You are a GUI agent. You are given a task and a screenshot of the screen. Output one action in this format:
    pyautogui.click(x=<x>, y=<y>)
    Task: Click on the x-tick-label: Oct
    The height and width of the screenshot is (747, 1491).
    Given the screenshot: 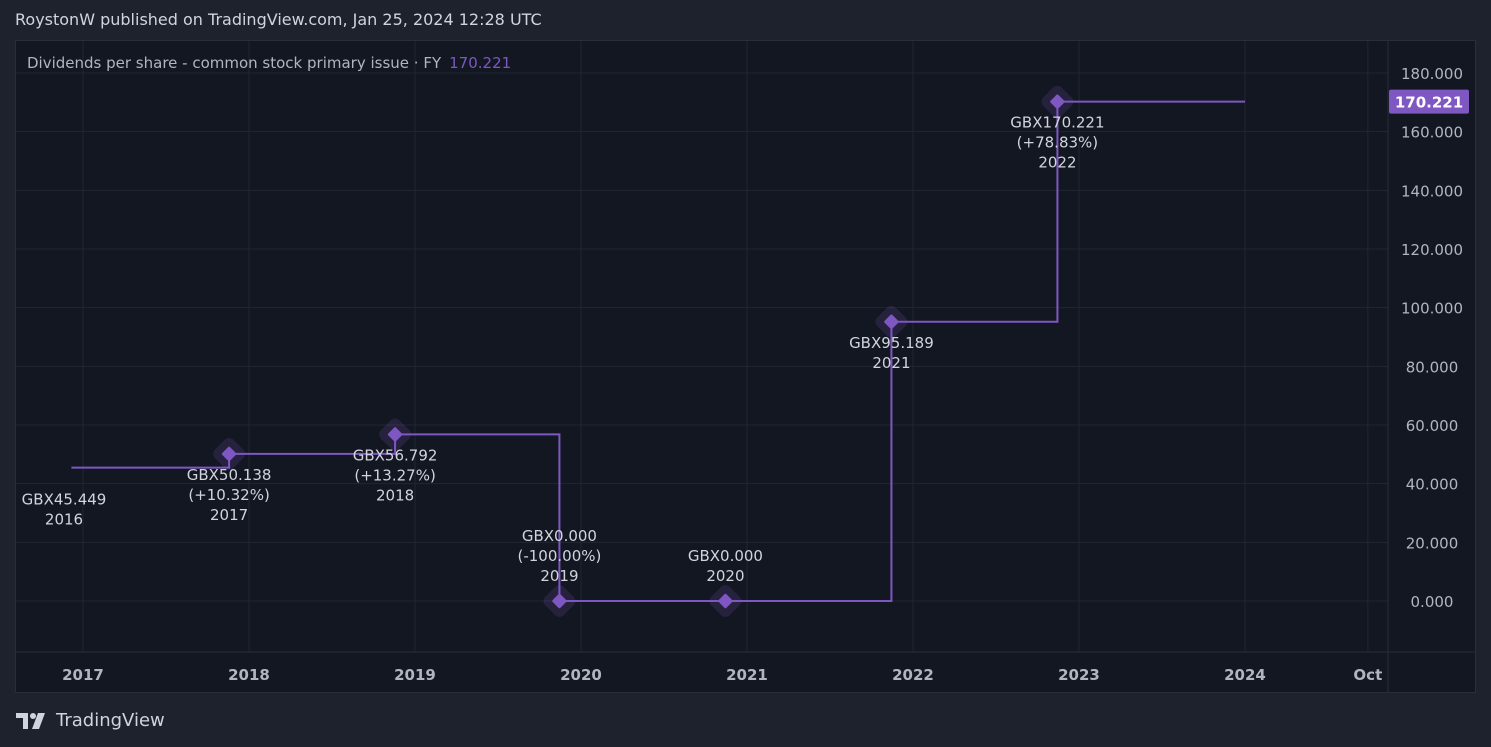 What is the action you would take?
    pyautogui.click(x=1367, y=675)
    